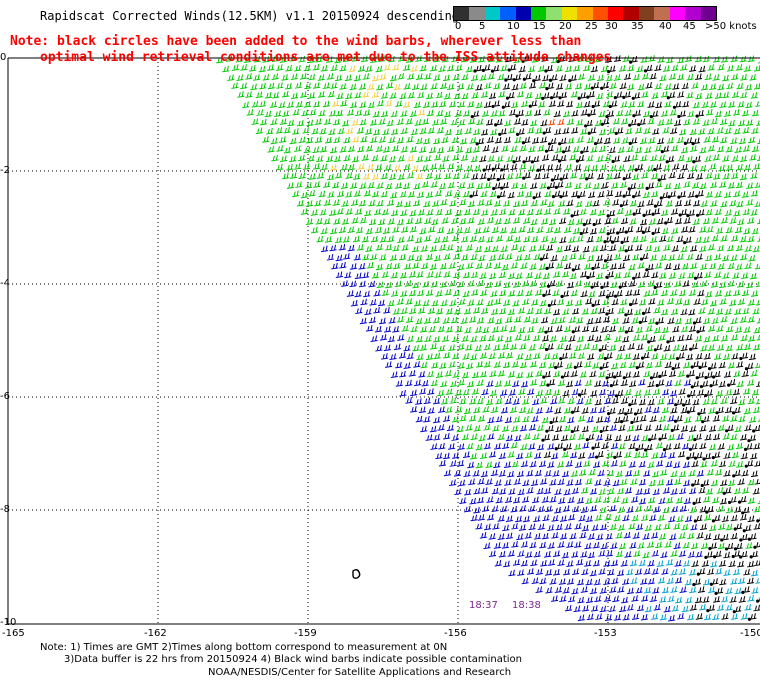  I want to click on y-label-minus-2: -2, so click(5, 170).